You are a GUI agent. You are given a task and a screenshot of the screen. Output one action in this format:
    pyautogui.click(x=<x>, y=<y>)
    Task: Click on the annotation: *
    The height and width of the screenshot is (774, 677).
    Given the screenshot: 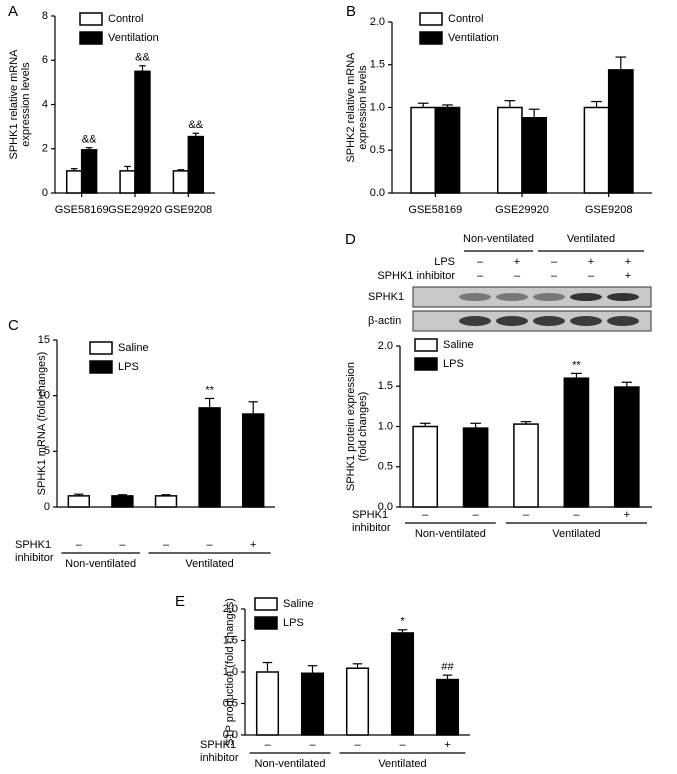 What is the action you would take?
    pyautogui.click(x=402, y=622)
    